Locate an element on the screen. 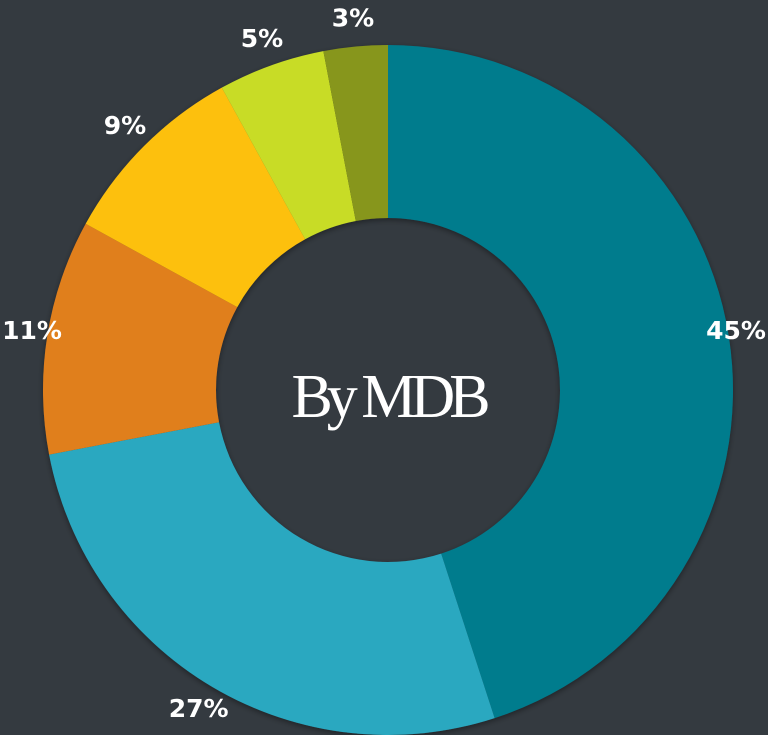 This screenshot has width=768, height=735. value-label: 11% is located at coordinates (32, 330).